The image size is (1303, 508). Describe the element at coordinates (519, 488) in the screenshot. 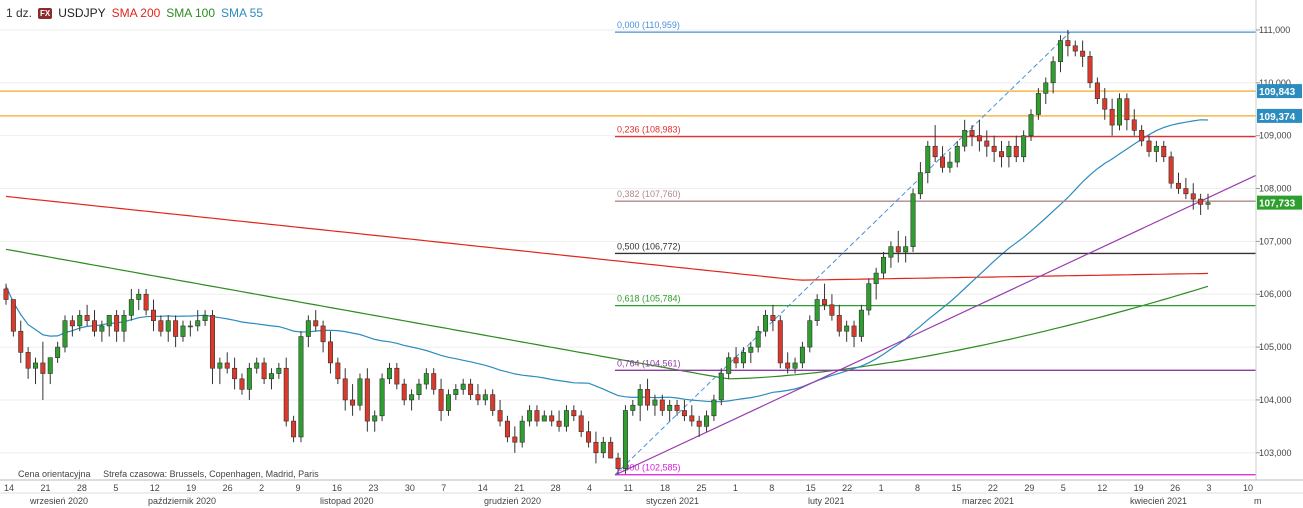

I see `x-day-label: 21` at that location.